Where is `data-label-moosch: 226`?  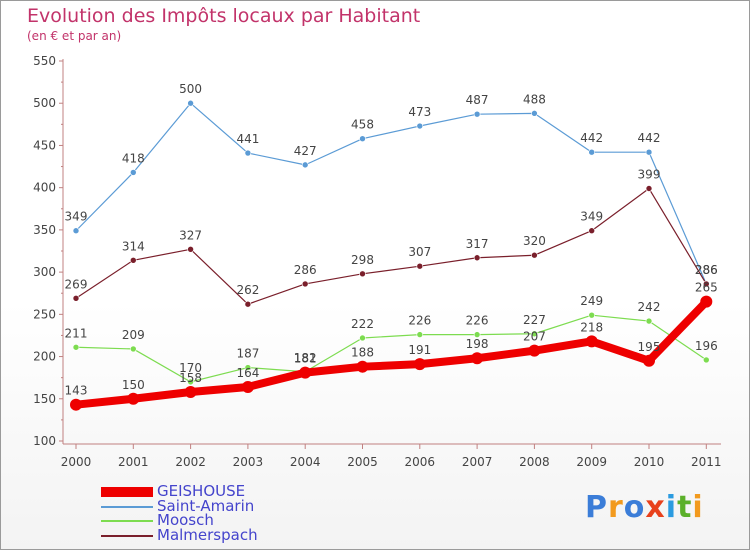
data-label-moosch: 226 is located at coordinates (477, 321).